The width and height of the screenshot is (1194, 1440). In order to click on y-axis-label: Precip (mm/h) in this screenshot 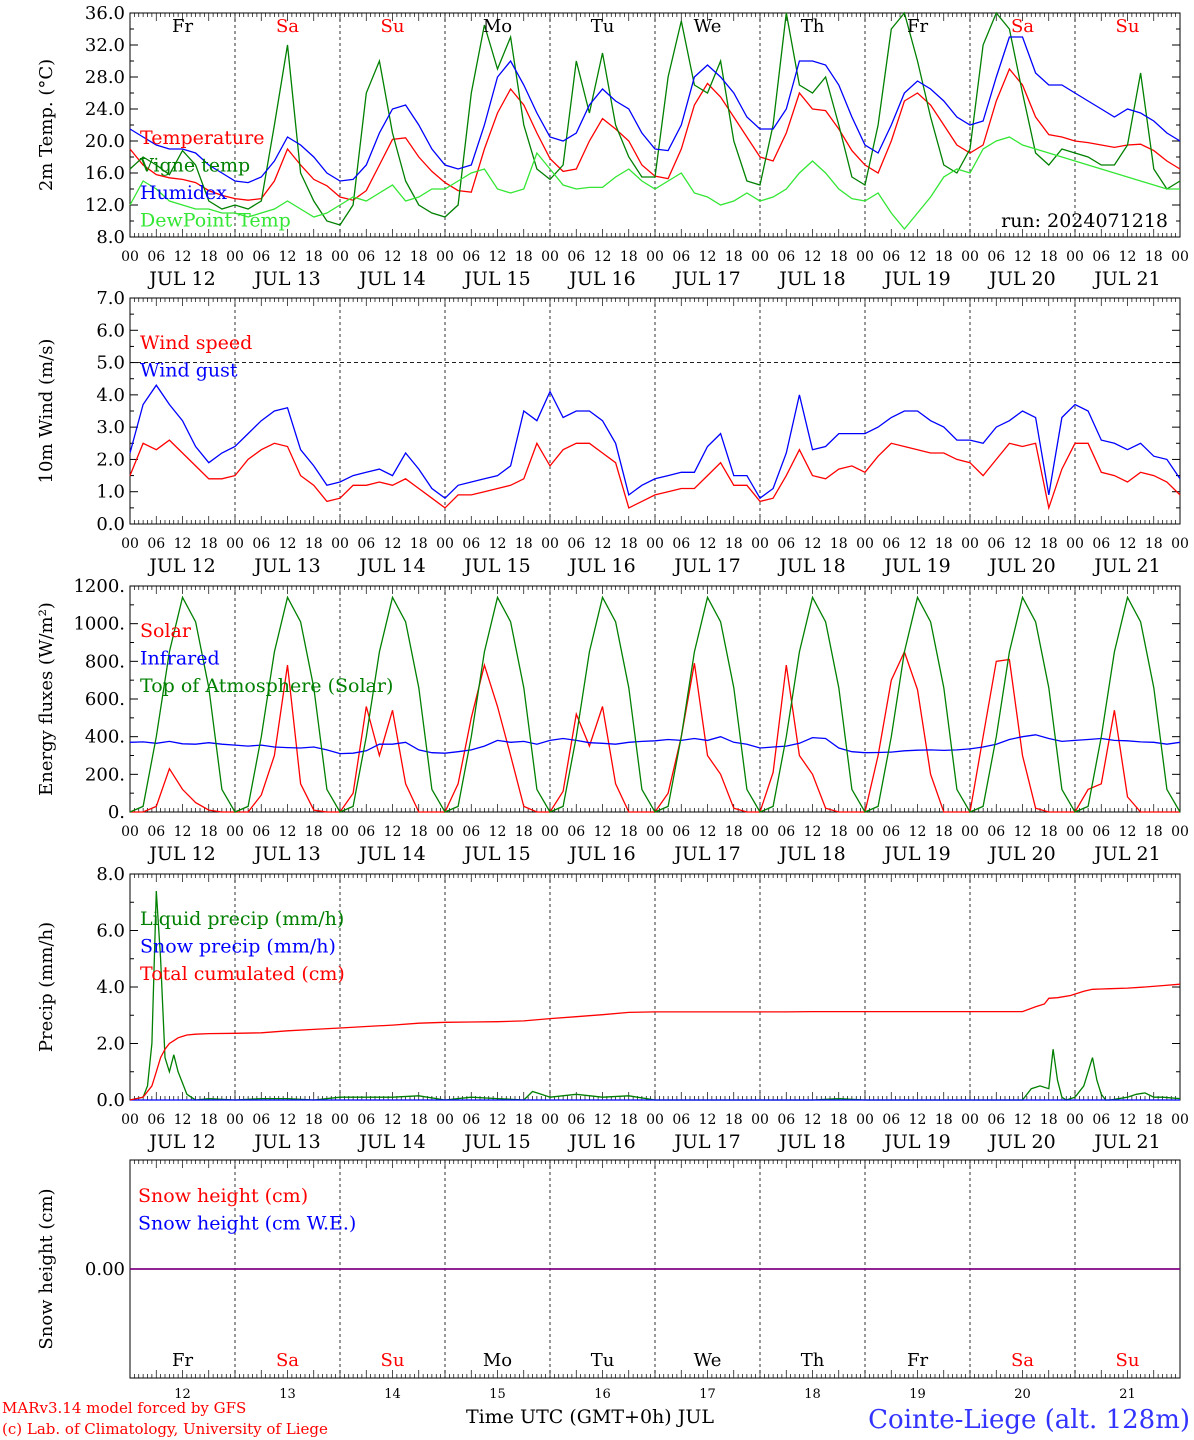, I will do `click(46, 987)`.